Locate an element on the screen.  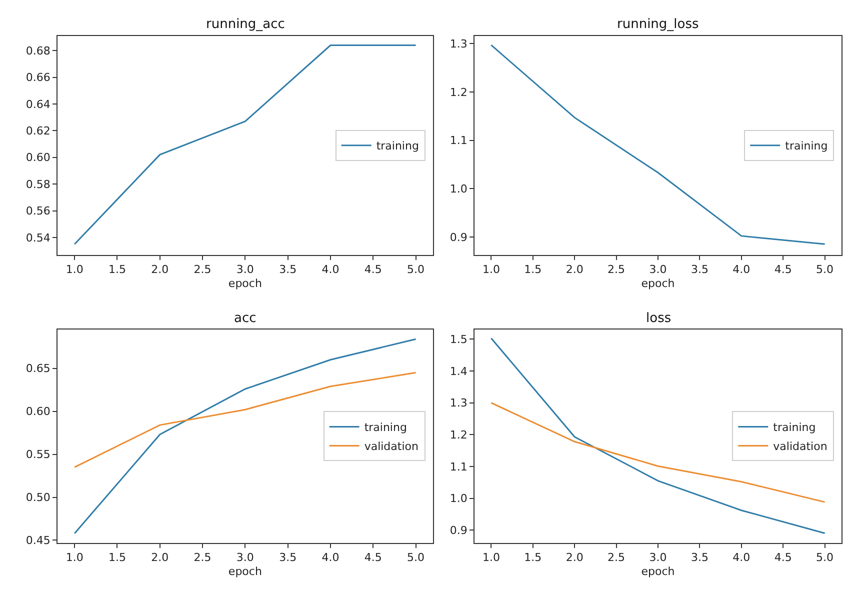
chart-title: running_acc is located at coordinates (245, 24).